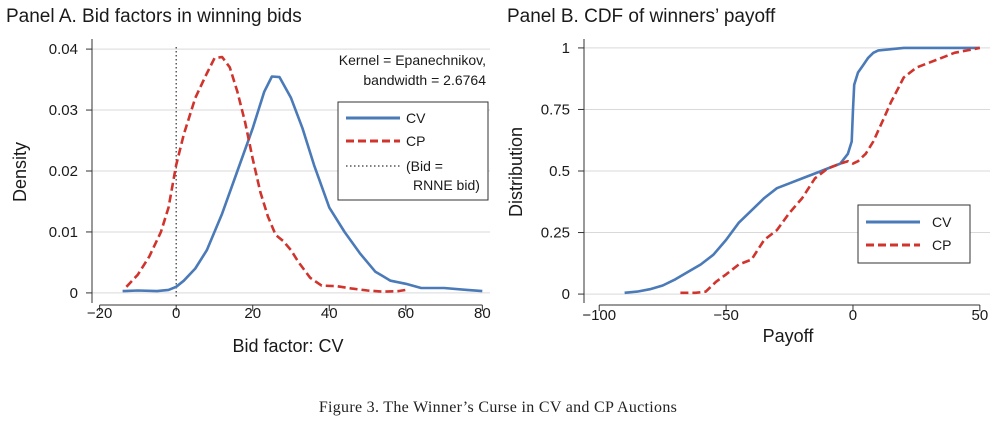  What do you see at coordinates (566, 48) in the screenshot?
I see `y-tick-label: 1` at bounding box center [566, 48].